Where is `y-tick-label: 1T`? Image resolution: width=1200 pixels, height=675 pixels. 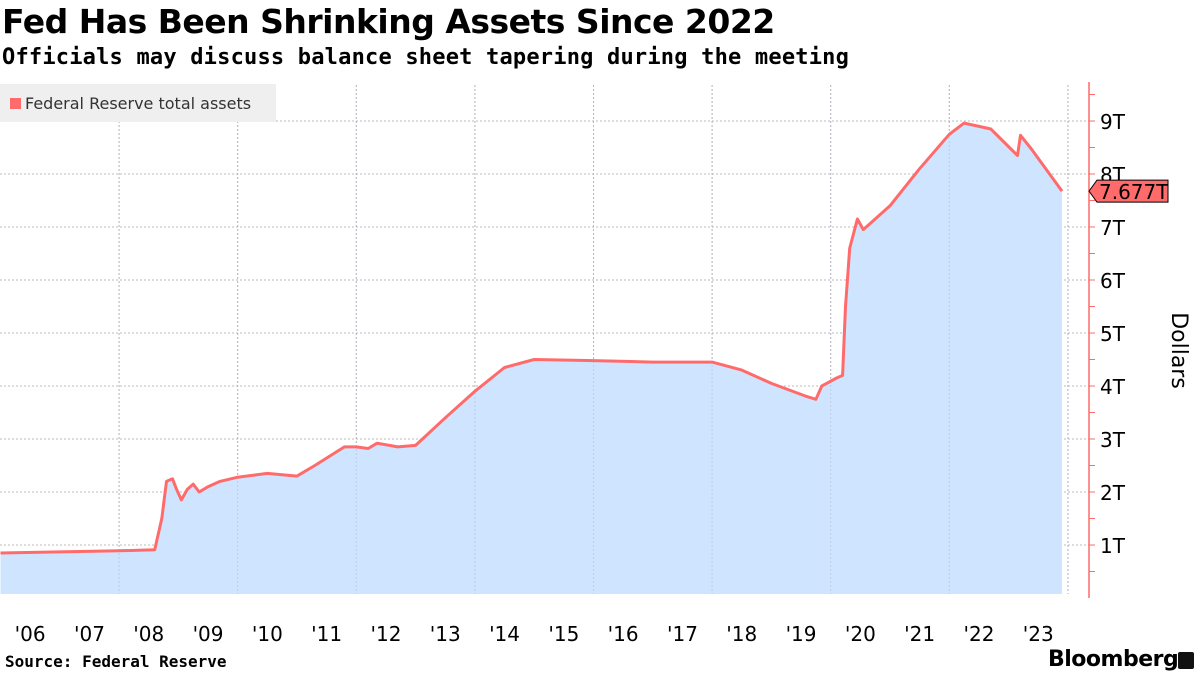 y-tick-label: 1T is located at coordinates (1113, 546).